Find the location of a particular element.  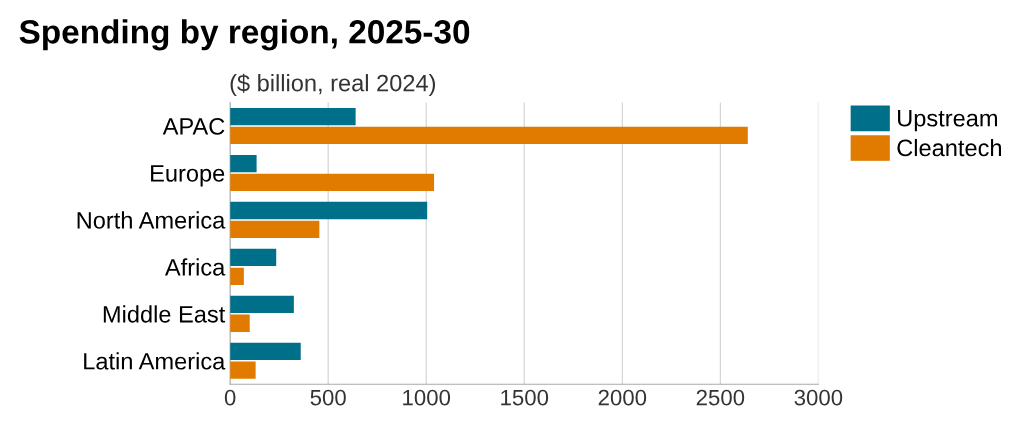

x-tick-label: 500 is located at coordinates (328, 397).